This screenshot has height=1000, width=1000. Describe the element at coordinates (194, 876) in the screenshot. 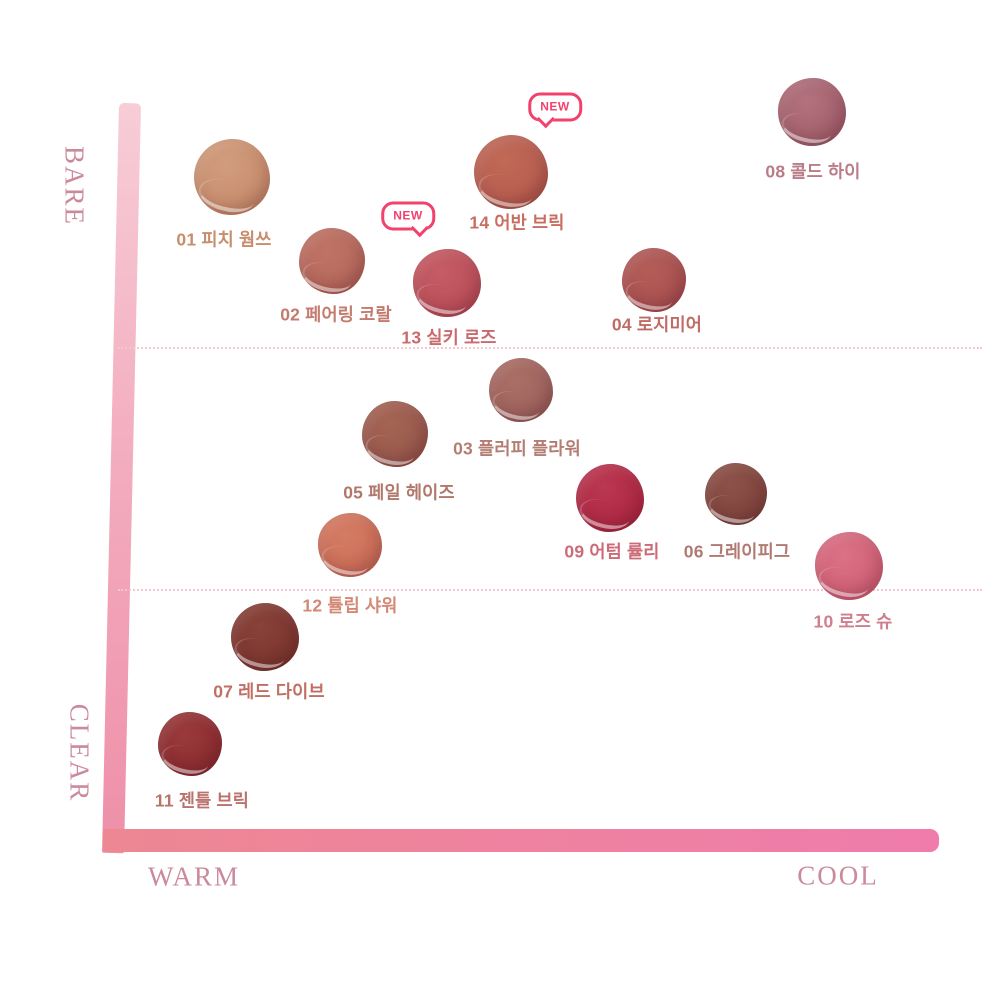

I see `x-axis-label-warm: WARM` at that location.